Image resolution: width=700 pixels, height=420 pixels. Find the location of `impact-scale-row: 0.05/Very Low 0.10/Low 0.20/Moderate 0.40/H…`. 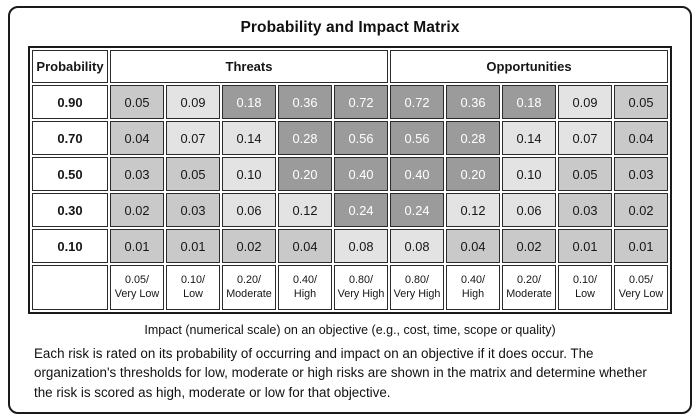

impact-scale-row: 0.05/Very Low 0.10/Low 0.20/Moderate 0.40/H… is located at coordinates (350, 287).